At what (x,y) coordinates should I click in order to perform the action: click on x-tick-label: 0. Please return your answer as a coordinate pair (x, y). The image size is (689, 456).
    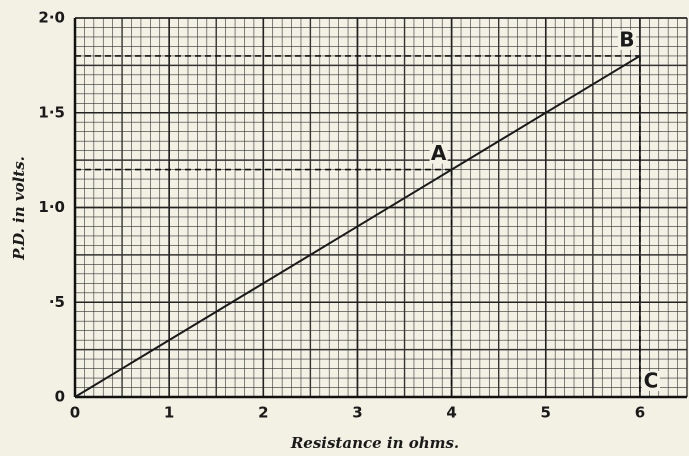
    Looking at the image, I should click on (75, 413).